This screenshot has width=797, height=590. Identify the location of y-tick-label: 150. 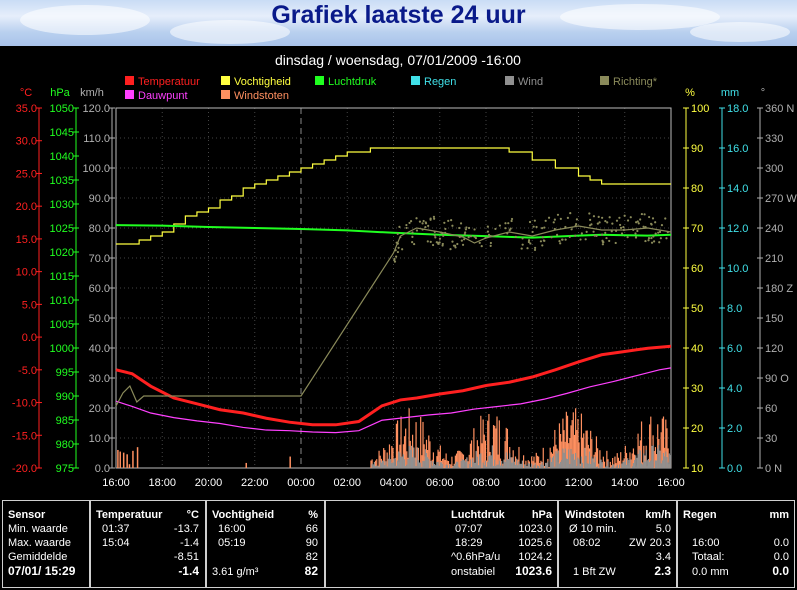
(774, 319).